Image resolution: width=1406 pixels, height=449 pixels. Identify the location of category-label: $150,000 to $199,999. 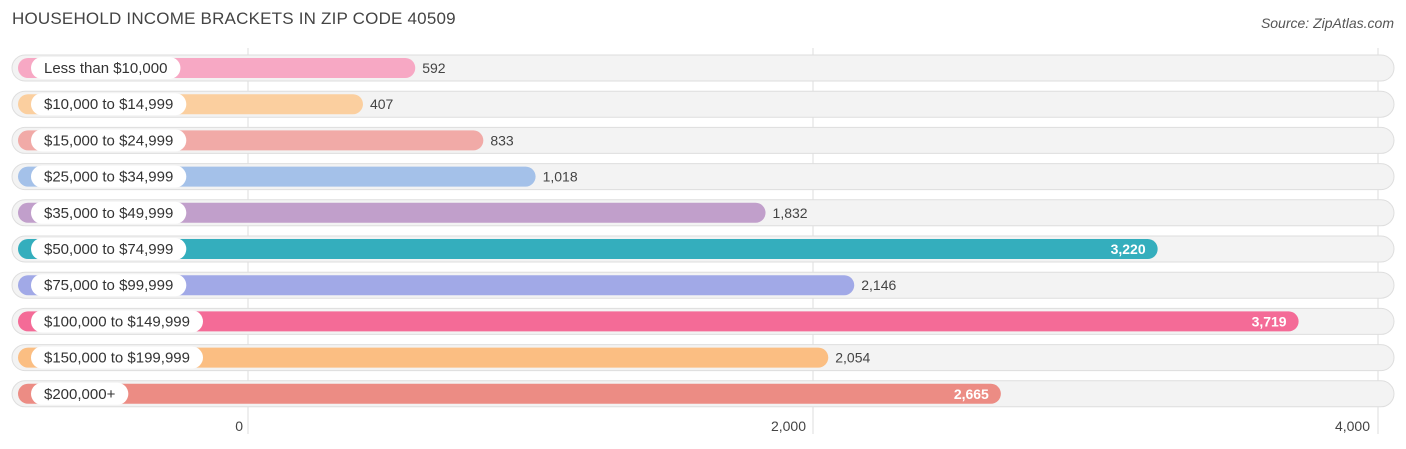
(117, 358).